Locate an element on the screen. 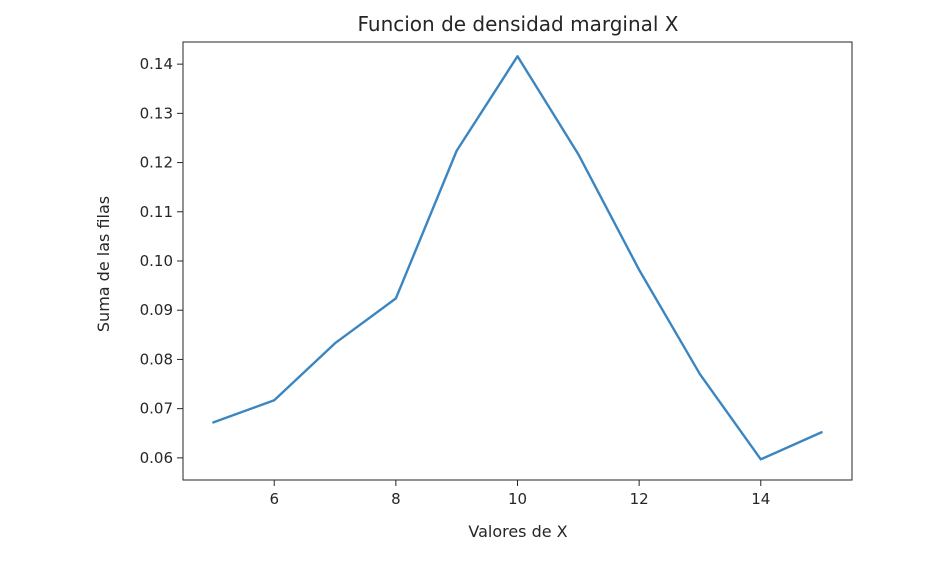 The image size is (942, 562). x-axis-label: Valores de X is located at coordinates (517, 531).